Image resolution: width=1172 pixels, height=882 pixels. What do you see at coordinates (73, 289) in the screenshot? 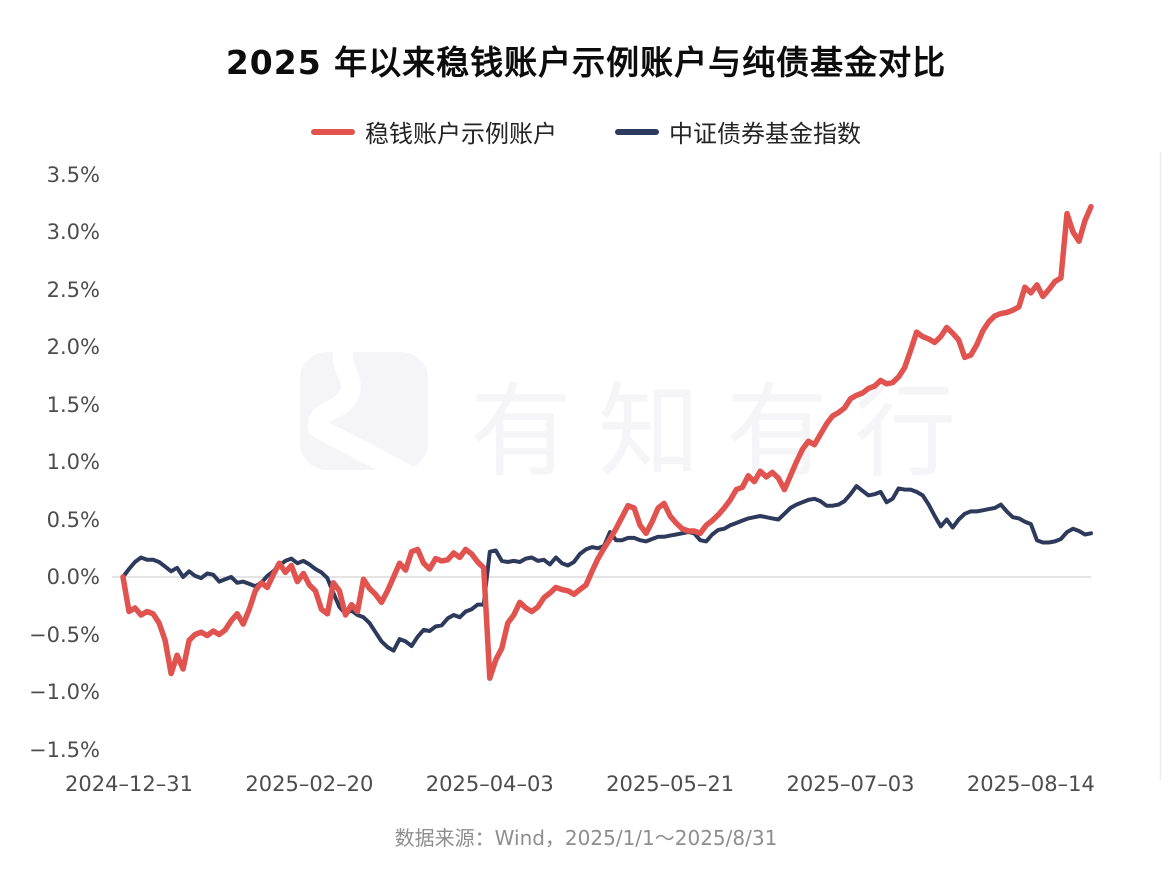
I see `y-tick-label: 2.5%` at bounding box center [73, 289].